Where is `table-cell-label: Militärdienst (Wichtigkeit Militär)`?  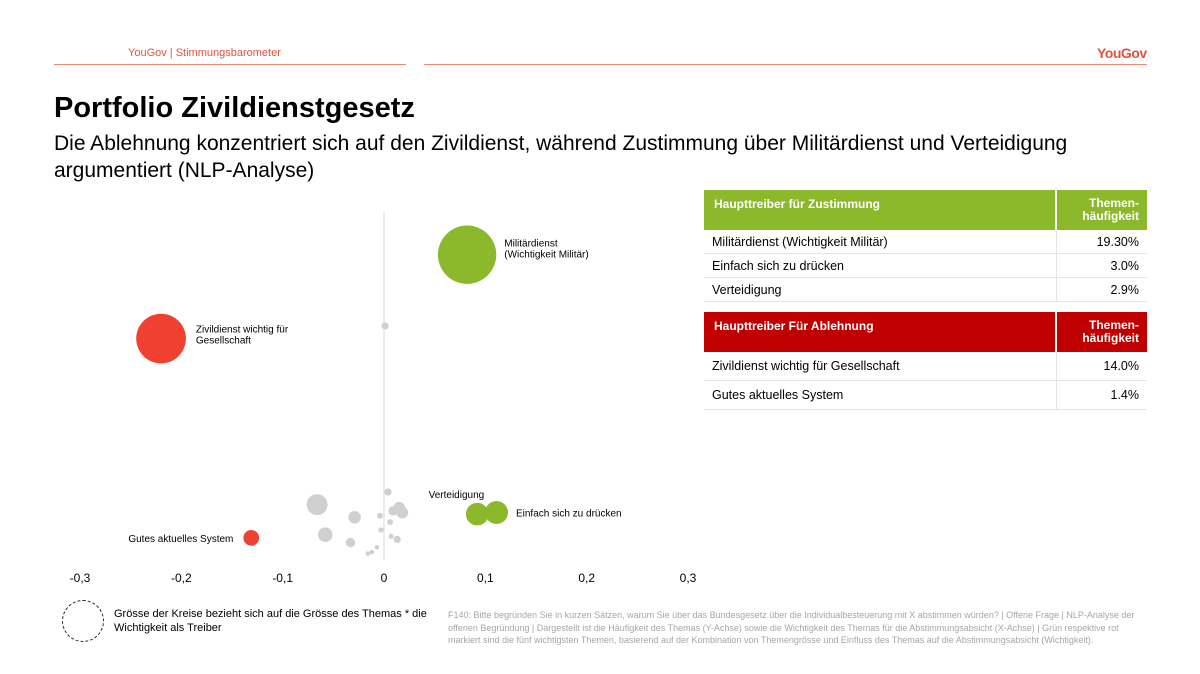 table-cell-label: Militärdienst (Wichtigkeit Militär) is located at coordinates (880, 242).